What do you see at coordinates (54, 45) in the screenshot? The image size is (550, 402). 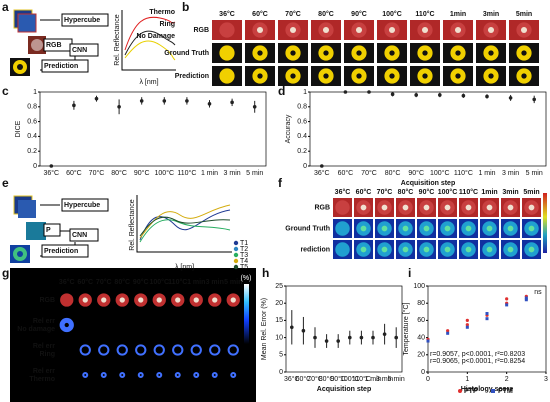 I see `box-label: RGB` at bounding box center [54, 45].